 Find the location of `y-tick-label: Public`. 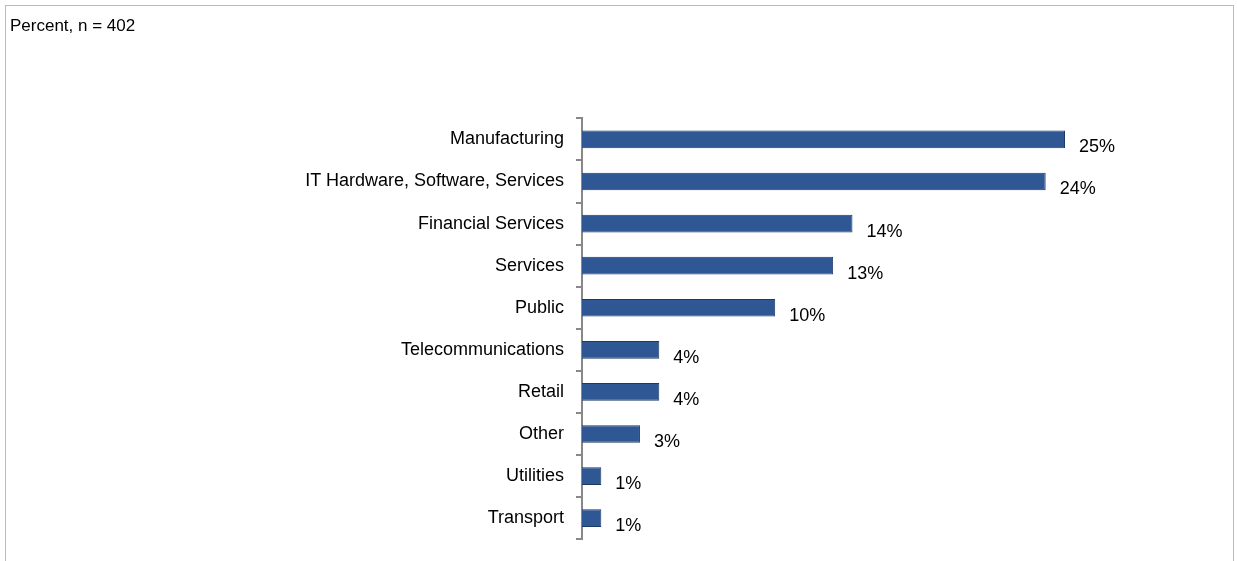

y-tick-label: Public is located at coordinates (539, 306).